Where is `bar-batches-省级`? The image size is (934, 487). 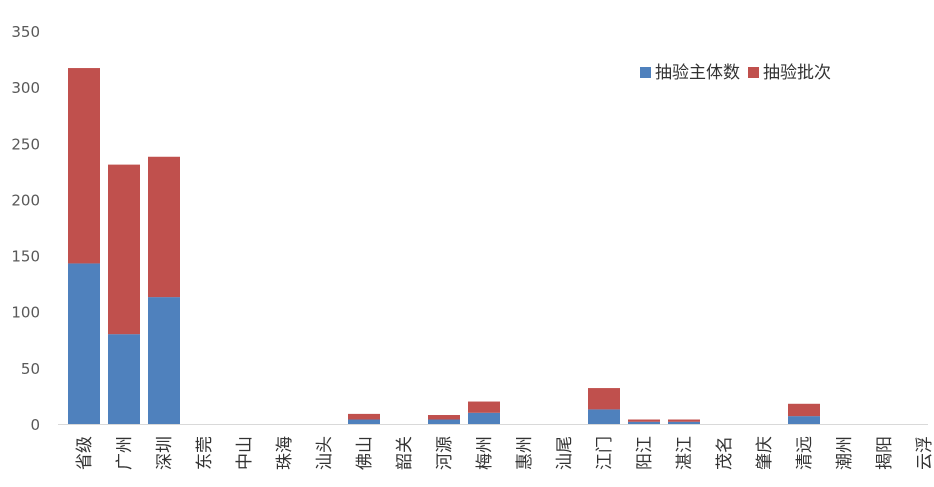
bar-batches-省级 is located at coordinates (84, 166).